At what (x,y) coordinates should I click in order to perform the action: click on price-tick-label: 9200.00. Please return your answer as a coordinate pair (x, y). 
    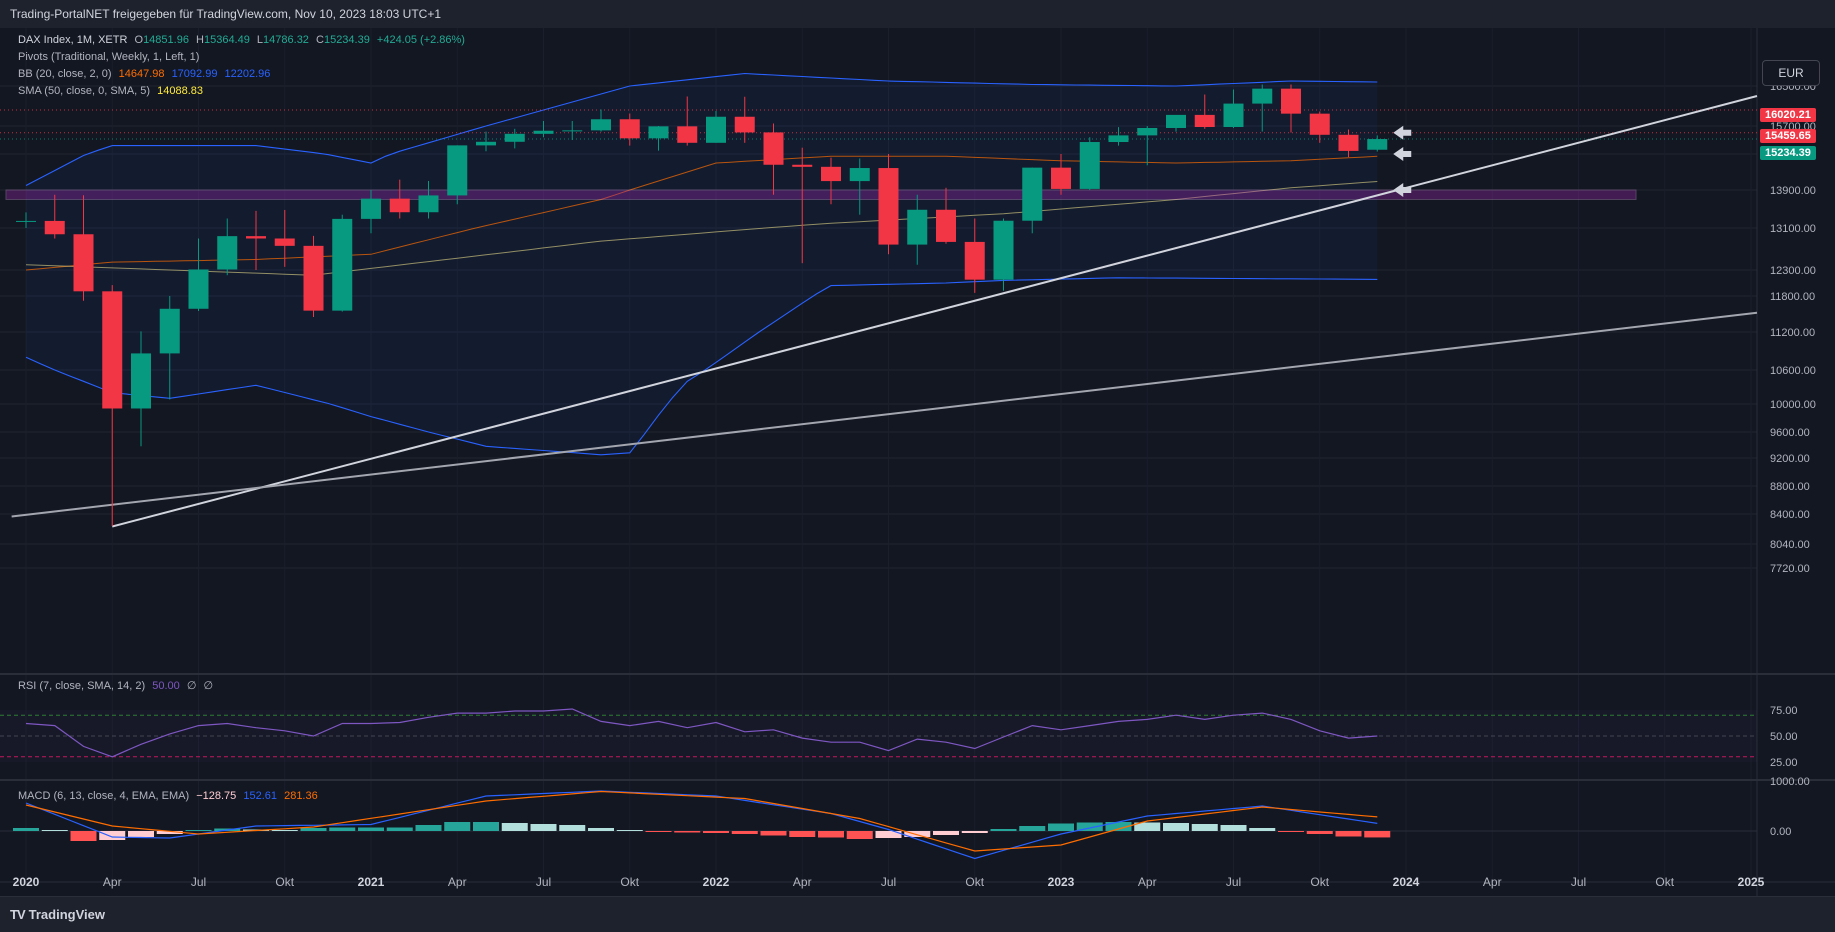
    Looking at the image, I should click on (1790, 459).